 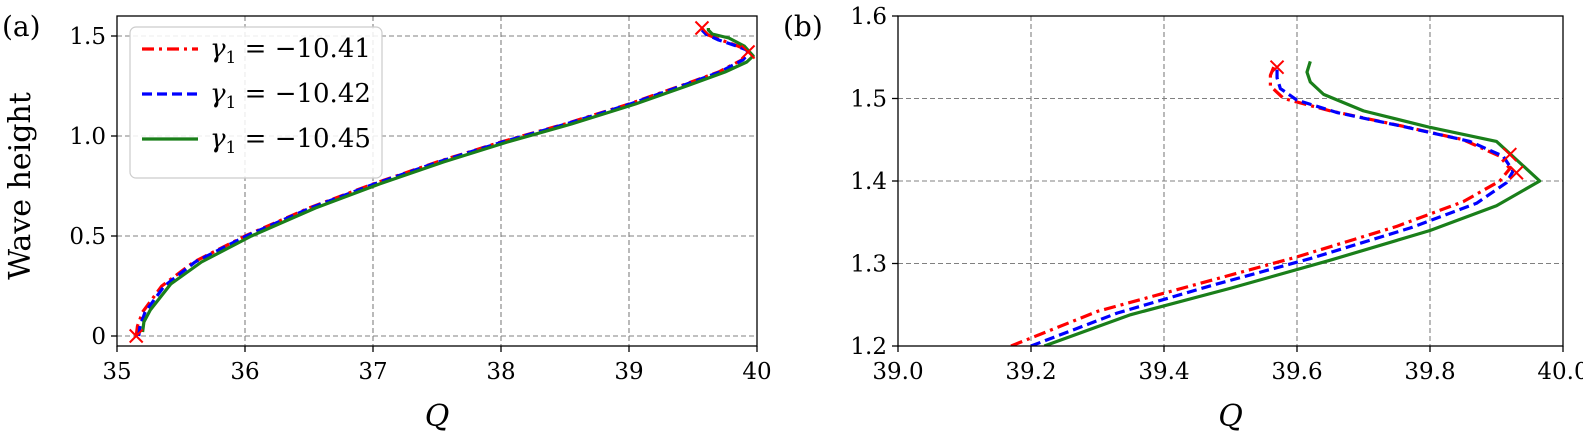 I want to click on panel-a-legend-label-2: γ1 = −10.45, so click(x=290, y=141).